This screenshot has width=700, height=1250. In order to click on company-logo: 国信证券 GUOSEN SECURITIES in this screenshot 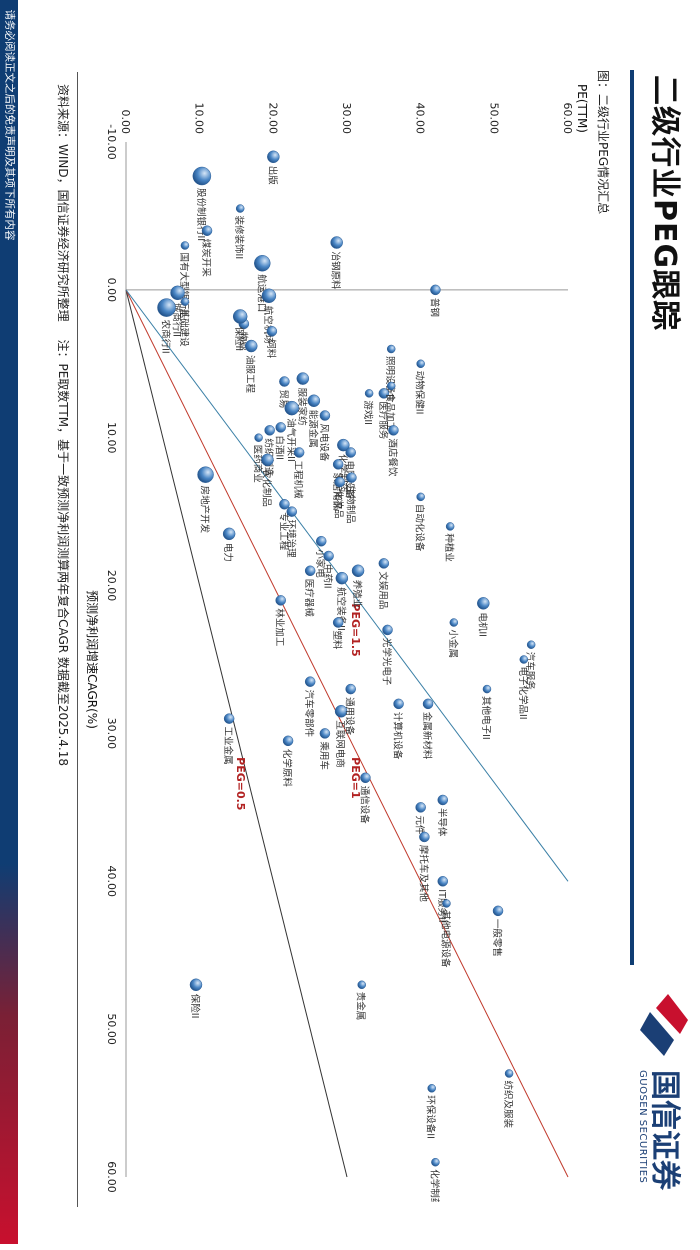, I will do `click(660, 1100)`.